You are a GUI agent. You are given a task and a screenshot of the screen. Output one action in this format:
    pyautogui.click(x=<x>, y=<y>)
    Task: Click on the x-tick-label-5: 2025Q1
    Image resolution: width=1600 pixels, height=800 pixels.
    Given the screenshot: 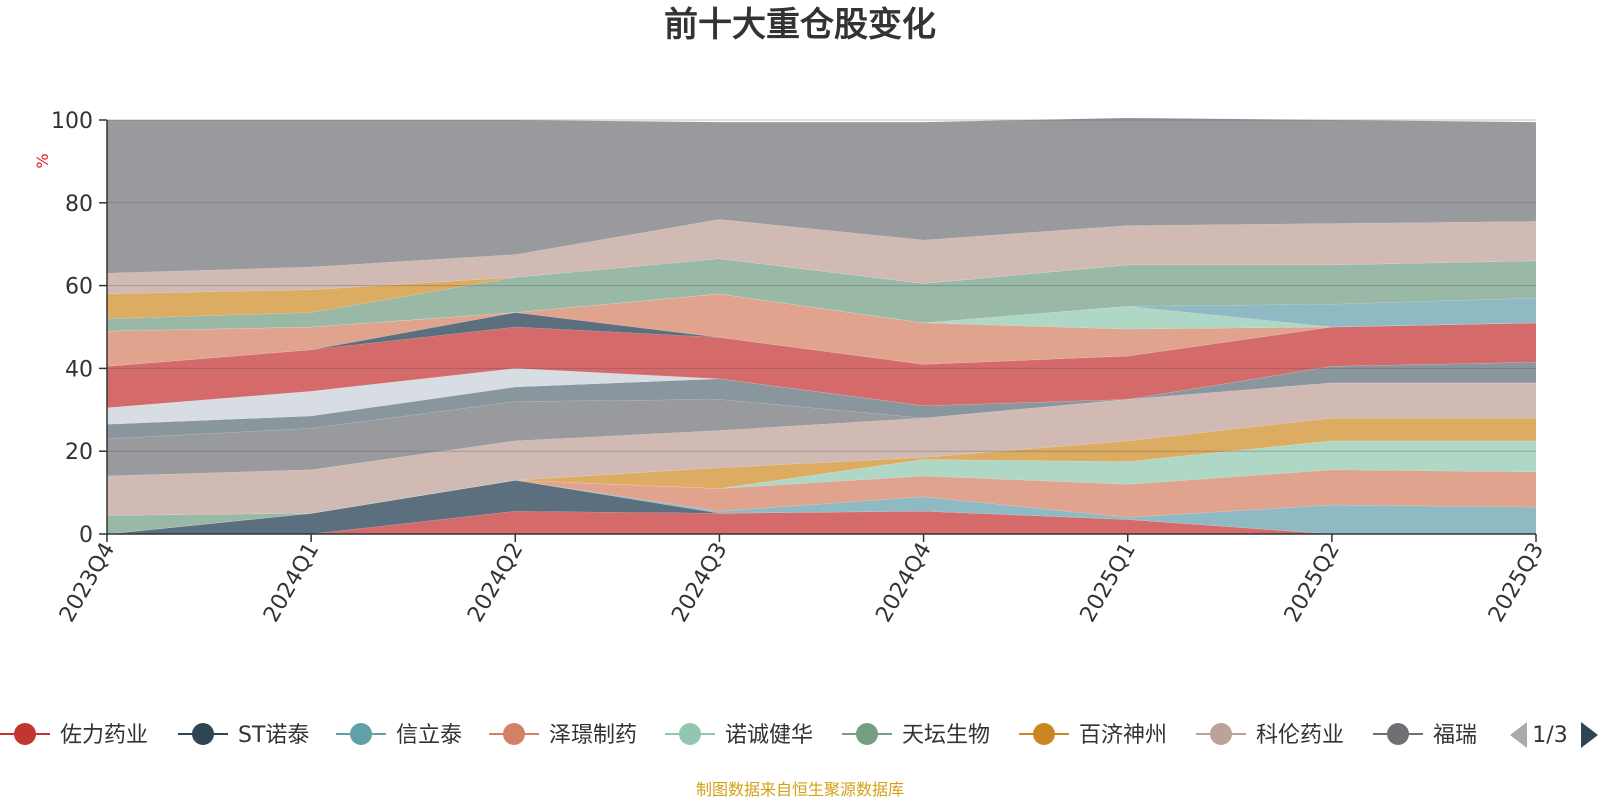 What is the action you would take?
    pyautogui.click(x=1108, y=583)
    